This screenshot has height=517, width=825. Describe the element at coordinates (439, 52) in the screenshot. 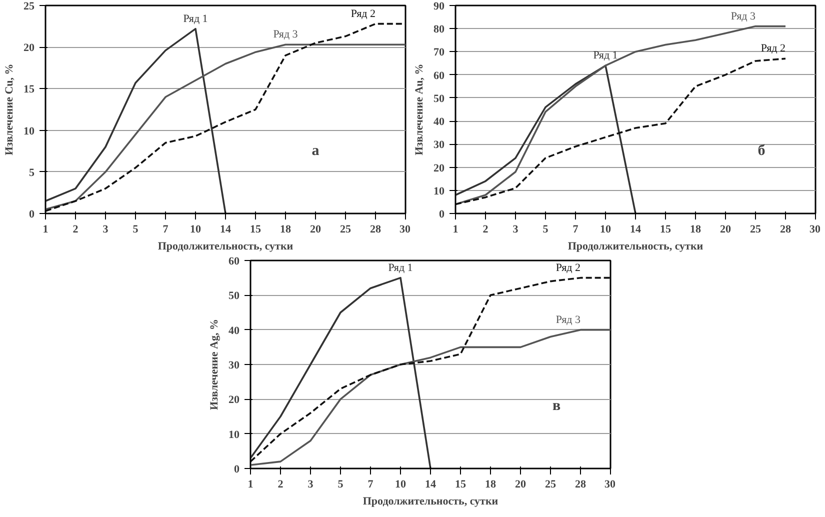

I see `y-tick-label: 70` at that location.